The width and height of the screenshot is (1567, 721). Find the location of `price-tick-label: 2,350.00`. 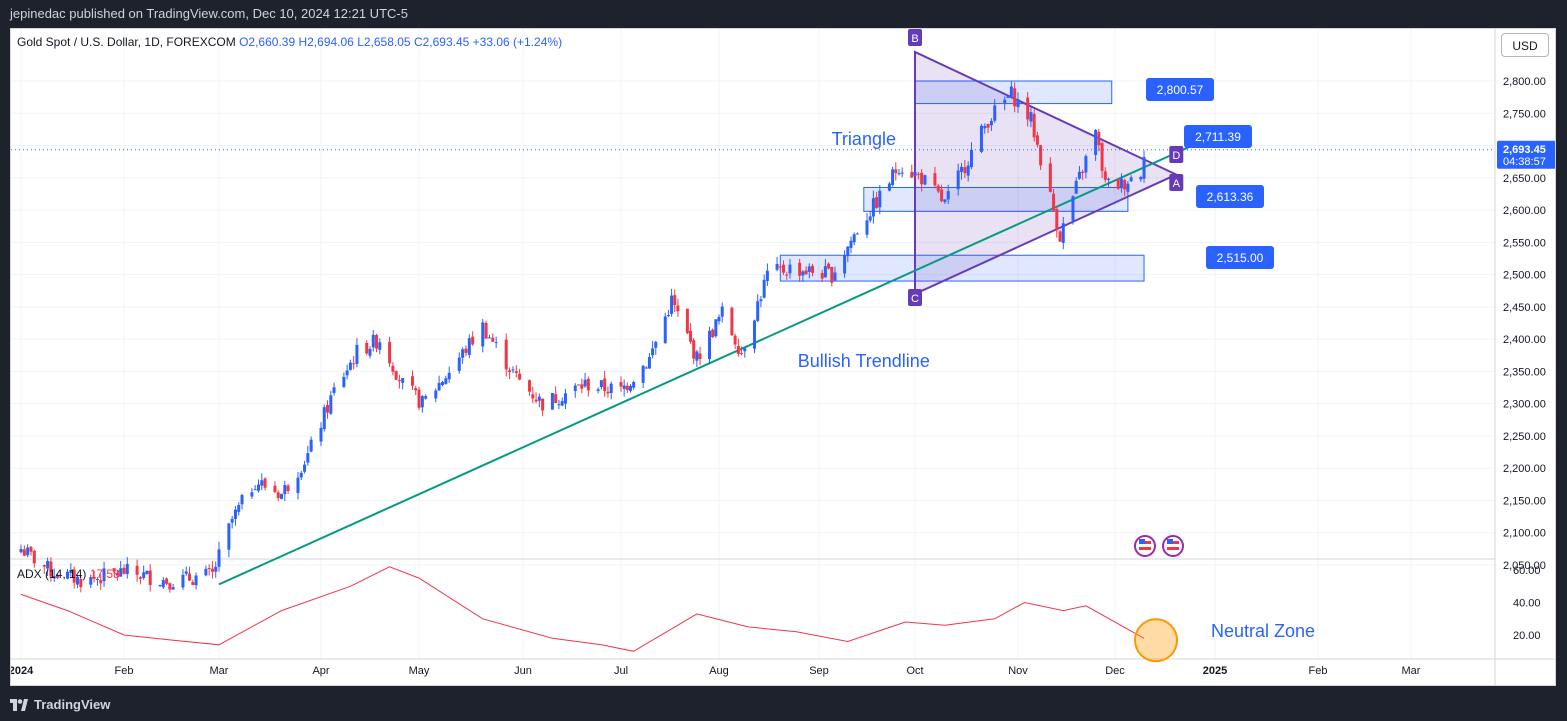

price-tick-label: 2,350.00 is located at coordinates (1524, 372).